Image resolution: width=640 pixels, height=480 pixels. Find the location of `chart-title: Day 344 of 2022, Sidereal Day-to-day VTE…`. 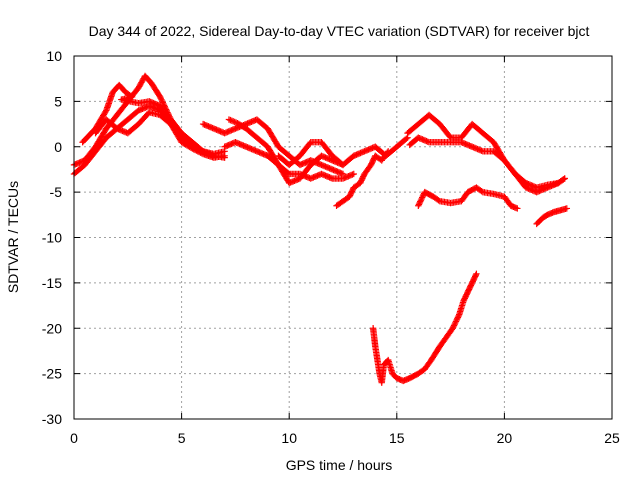

chart-title: Day 344 of 2022, Sidereal Day-to-day VTE… is located at coordinates (339, 31).